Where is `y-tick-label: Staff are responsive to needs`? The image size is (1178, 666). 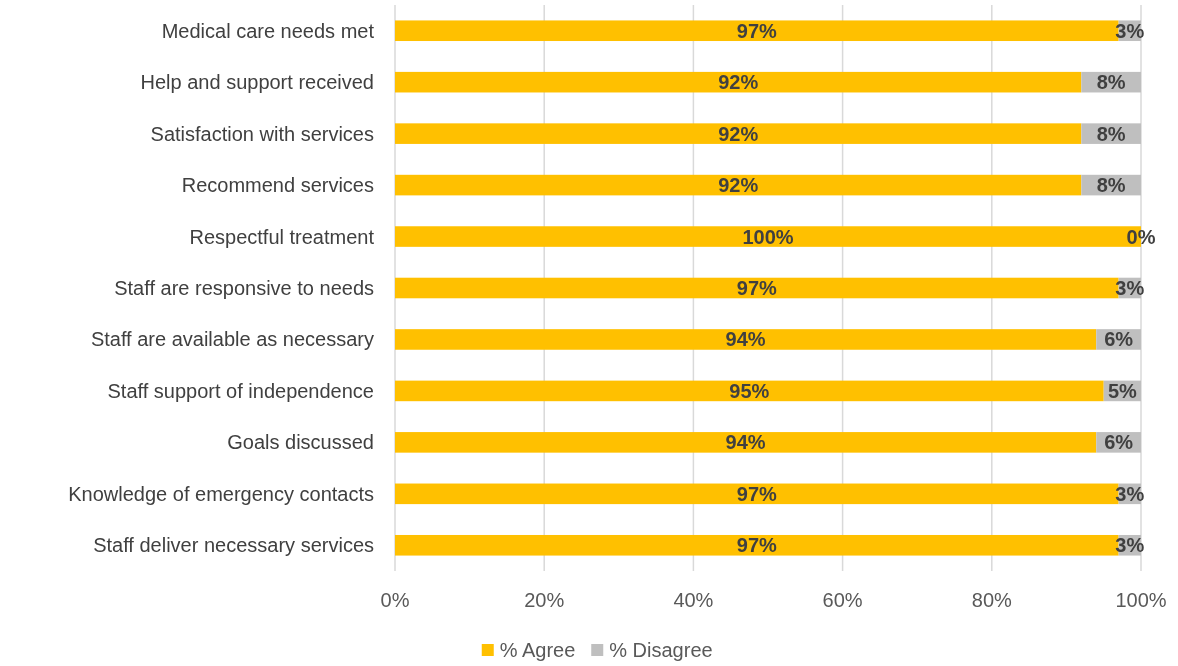
y-tick-label: Staff are responsive to needs is located at coordinates (244, 288).